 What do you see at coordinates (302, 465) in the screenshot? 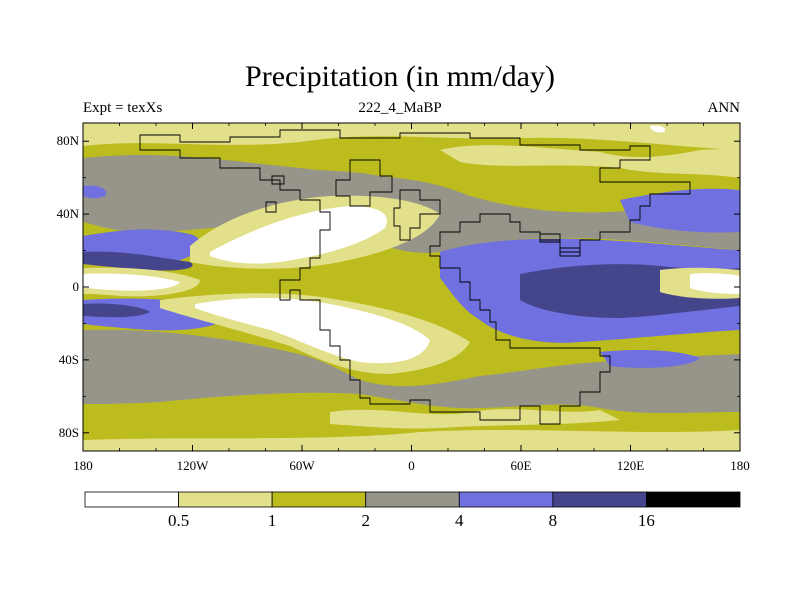
I see `x-tick-label: 60W` at bounding box center [302, 465].